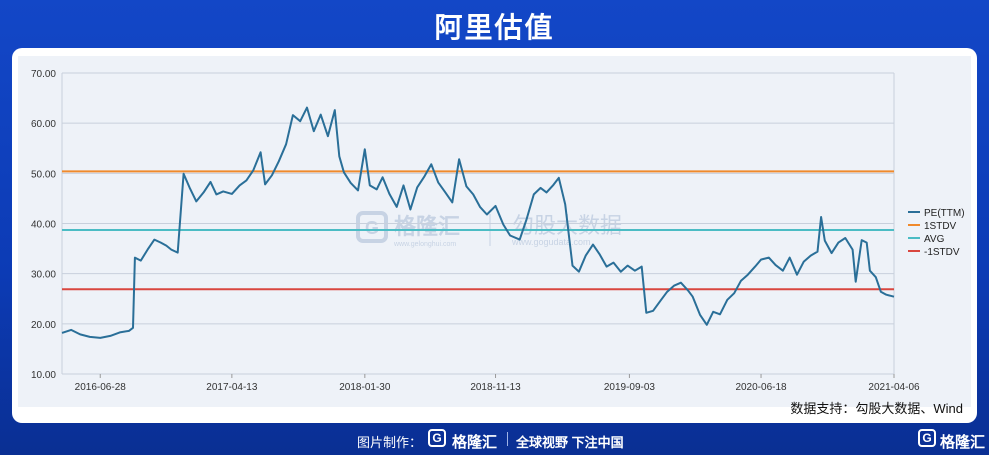  I want to click on watermark-logo-icon, so click(372, 227).